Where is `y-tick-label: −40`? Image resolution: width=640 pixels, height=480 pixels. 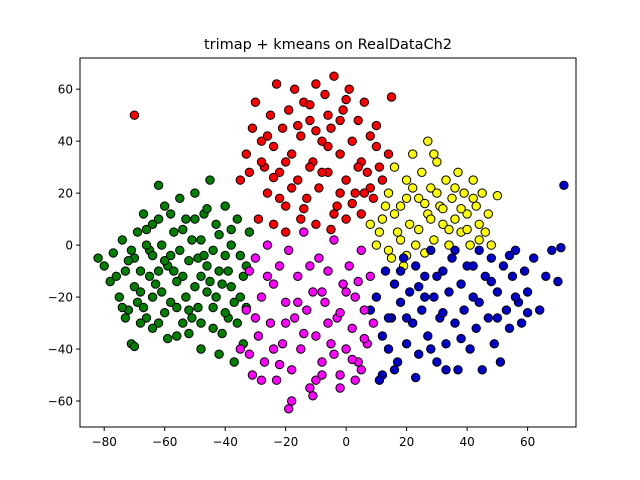
y-tick-label: −40 is located at coordinates (60, 350).